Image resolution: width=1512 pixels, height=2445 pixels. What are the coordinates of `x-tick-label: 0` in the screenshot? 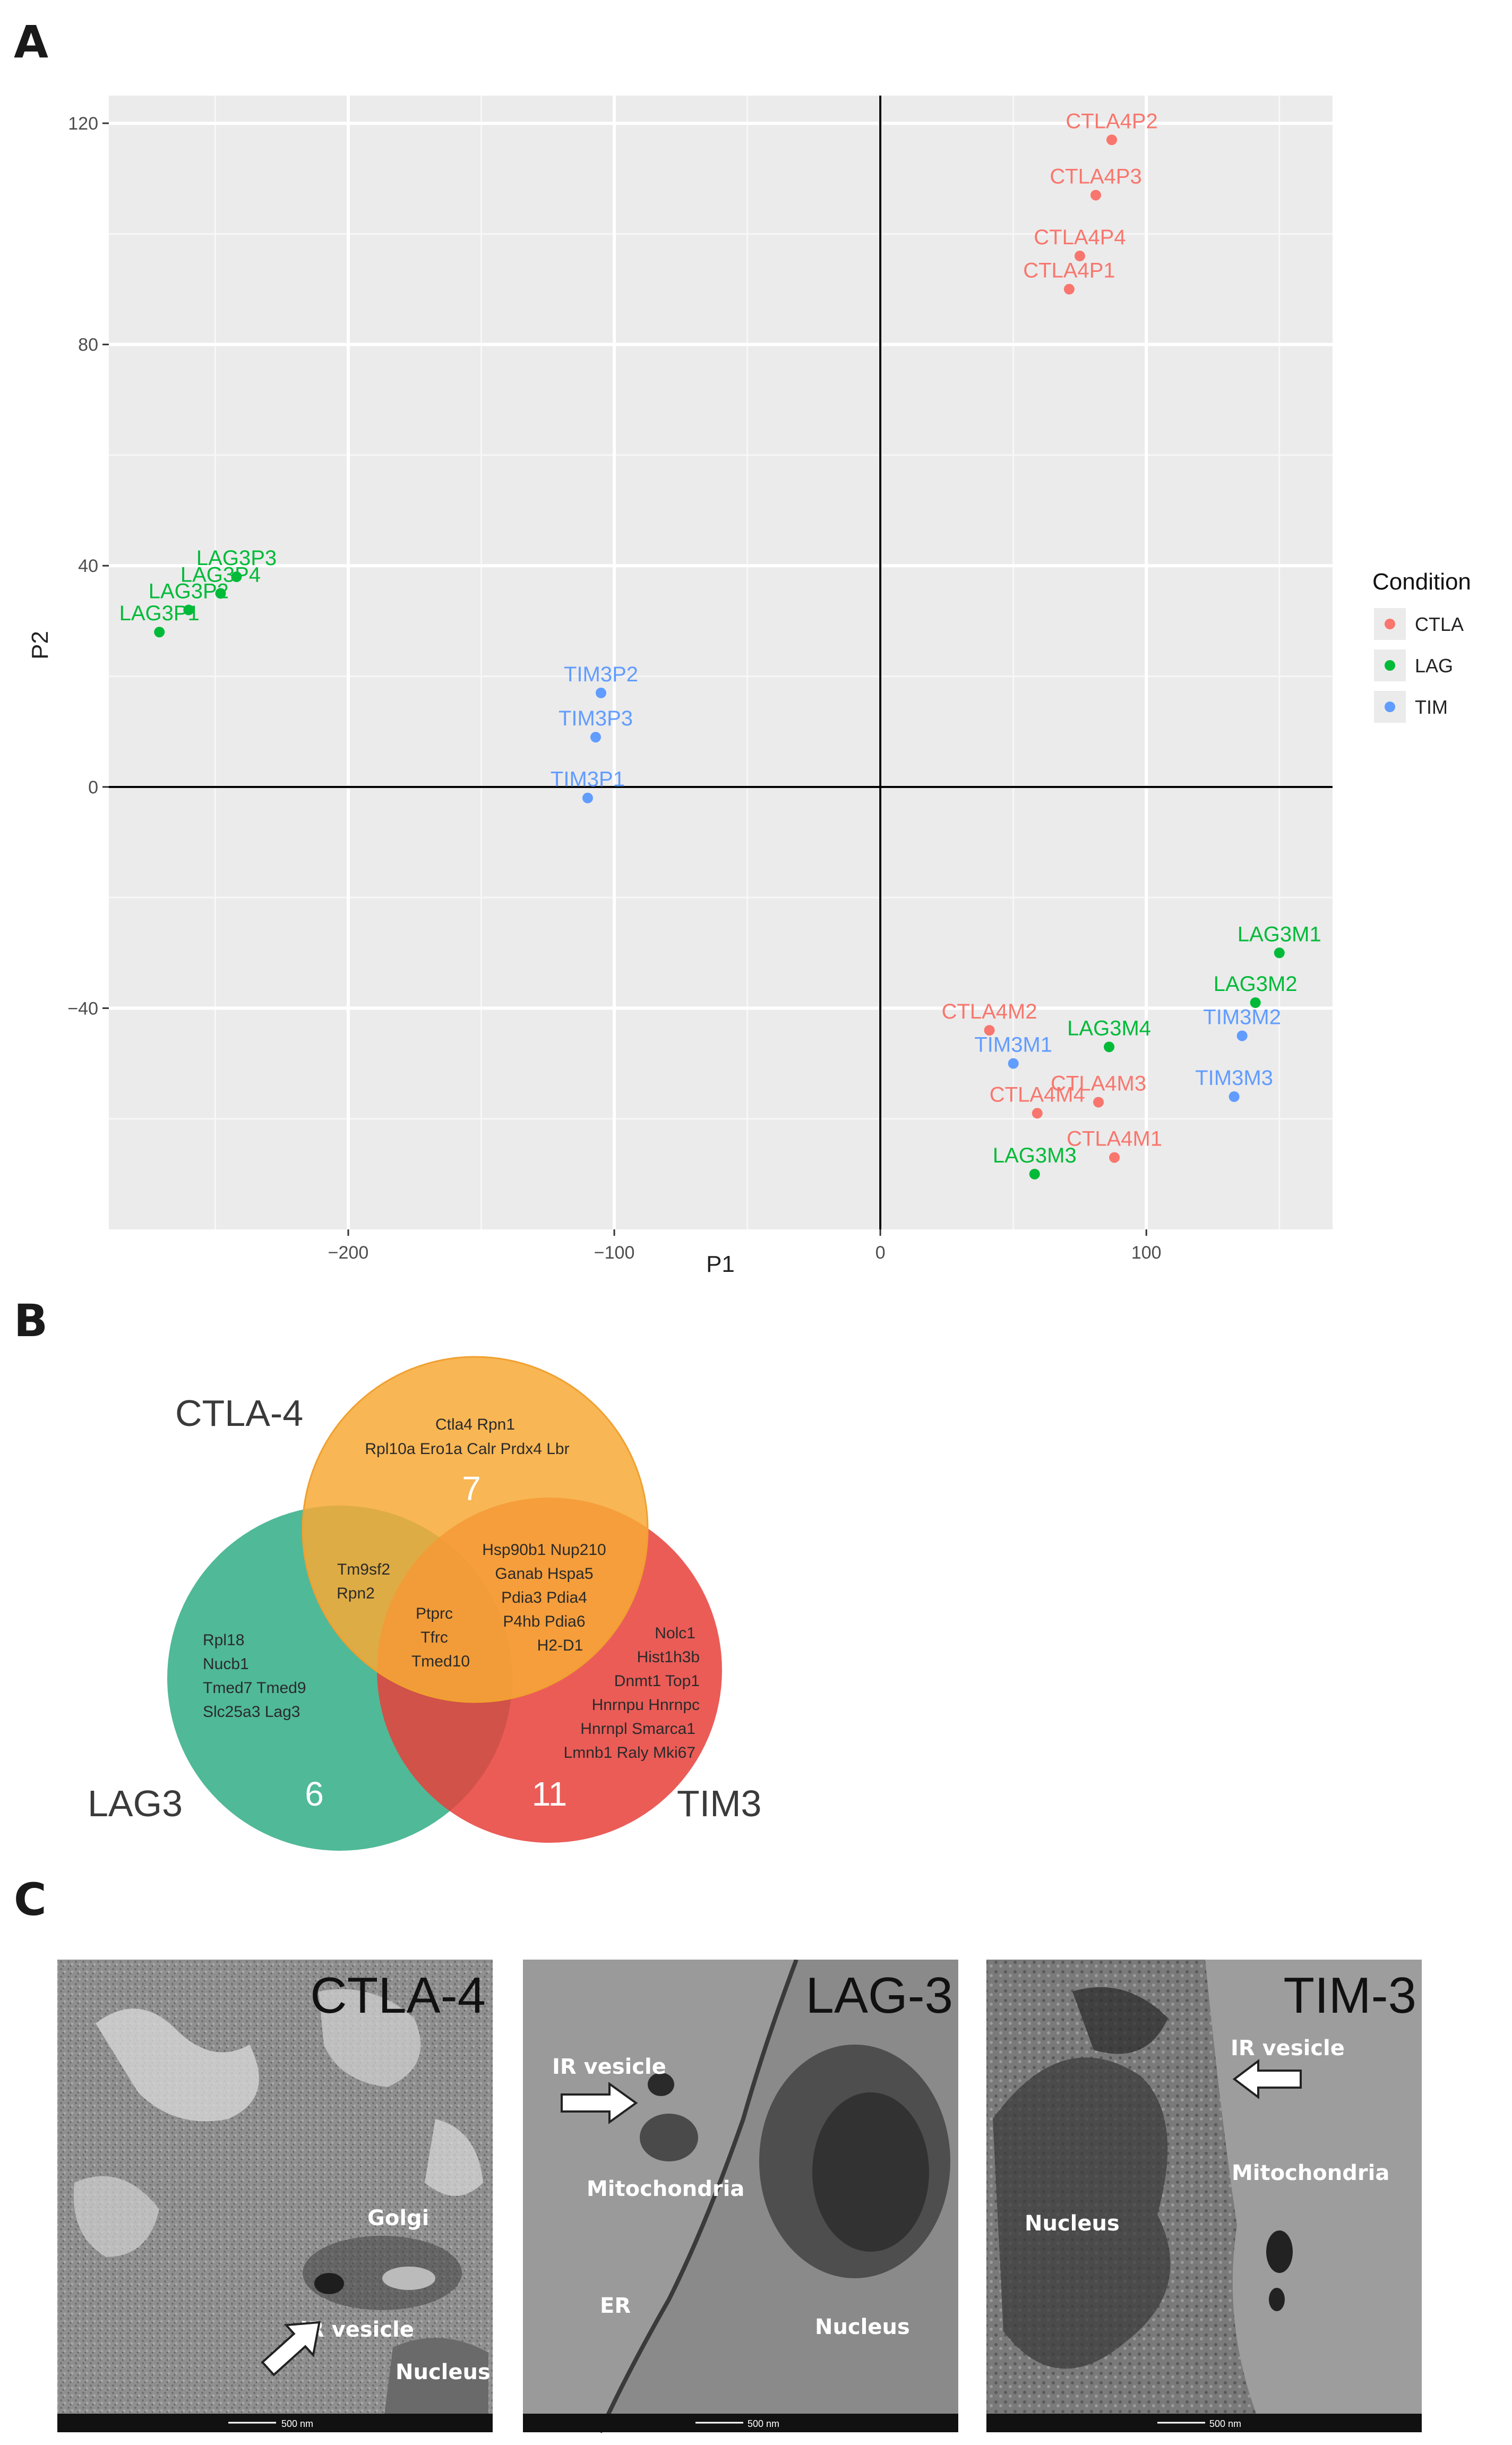 It's located at (880, 1253).